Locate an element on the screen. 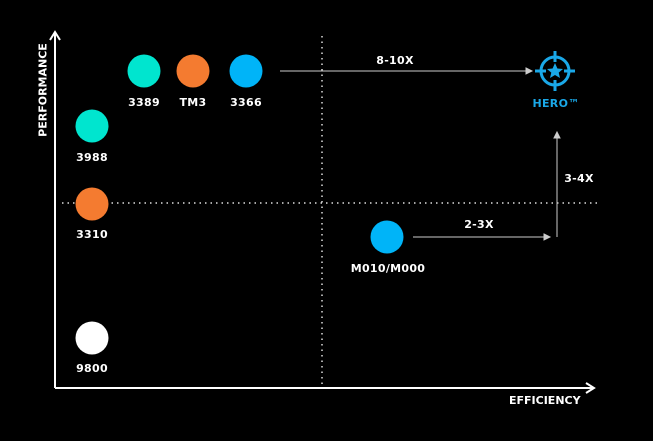 This screenshot has width=653, height=441. sensor-label: M010/M000 is located at coordinates (388, 268).